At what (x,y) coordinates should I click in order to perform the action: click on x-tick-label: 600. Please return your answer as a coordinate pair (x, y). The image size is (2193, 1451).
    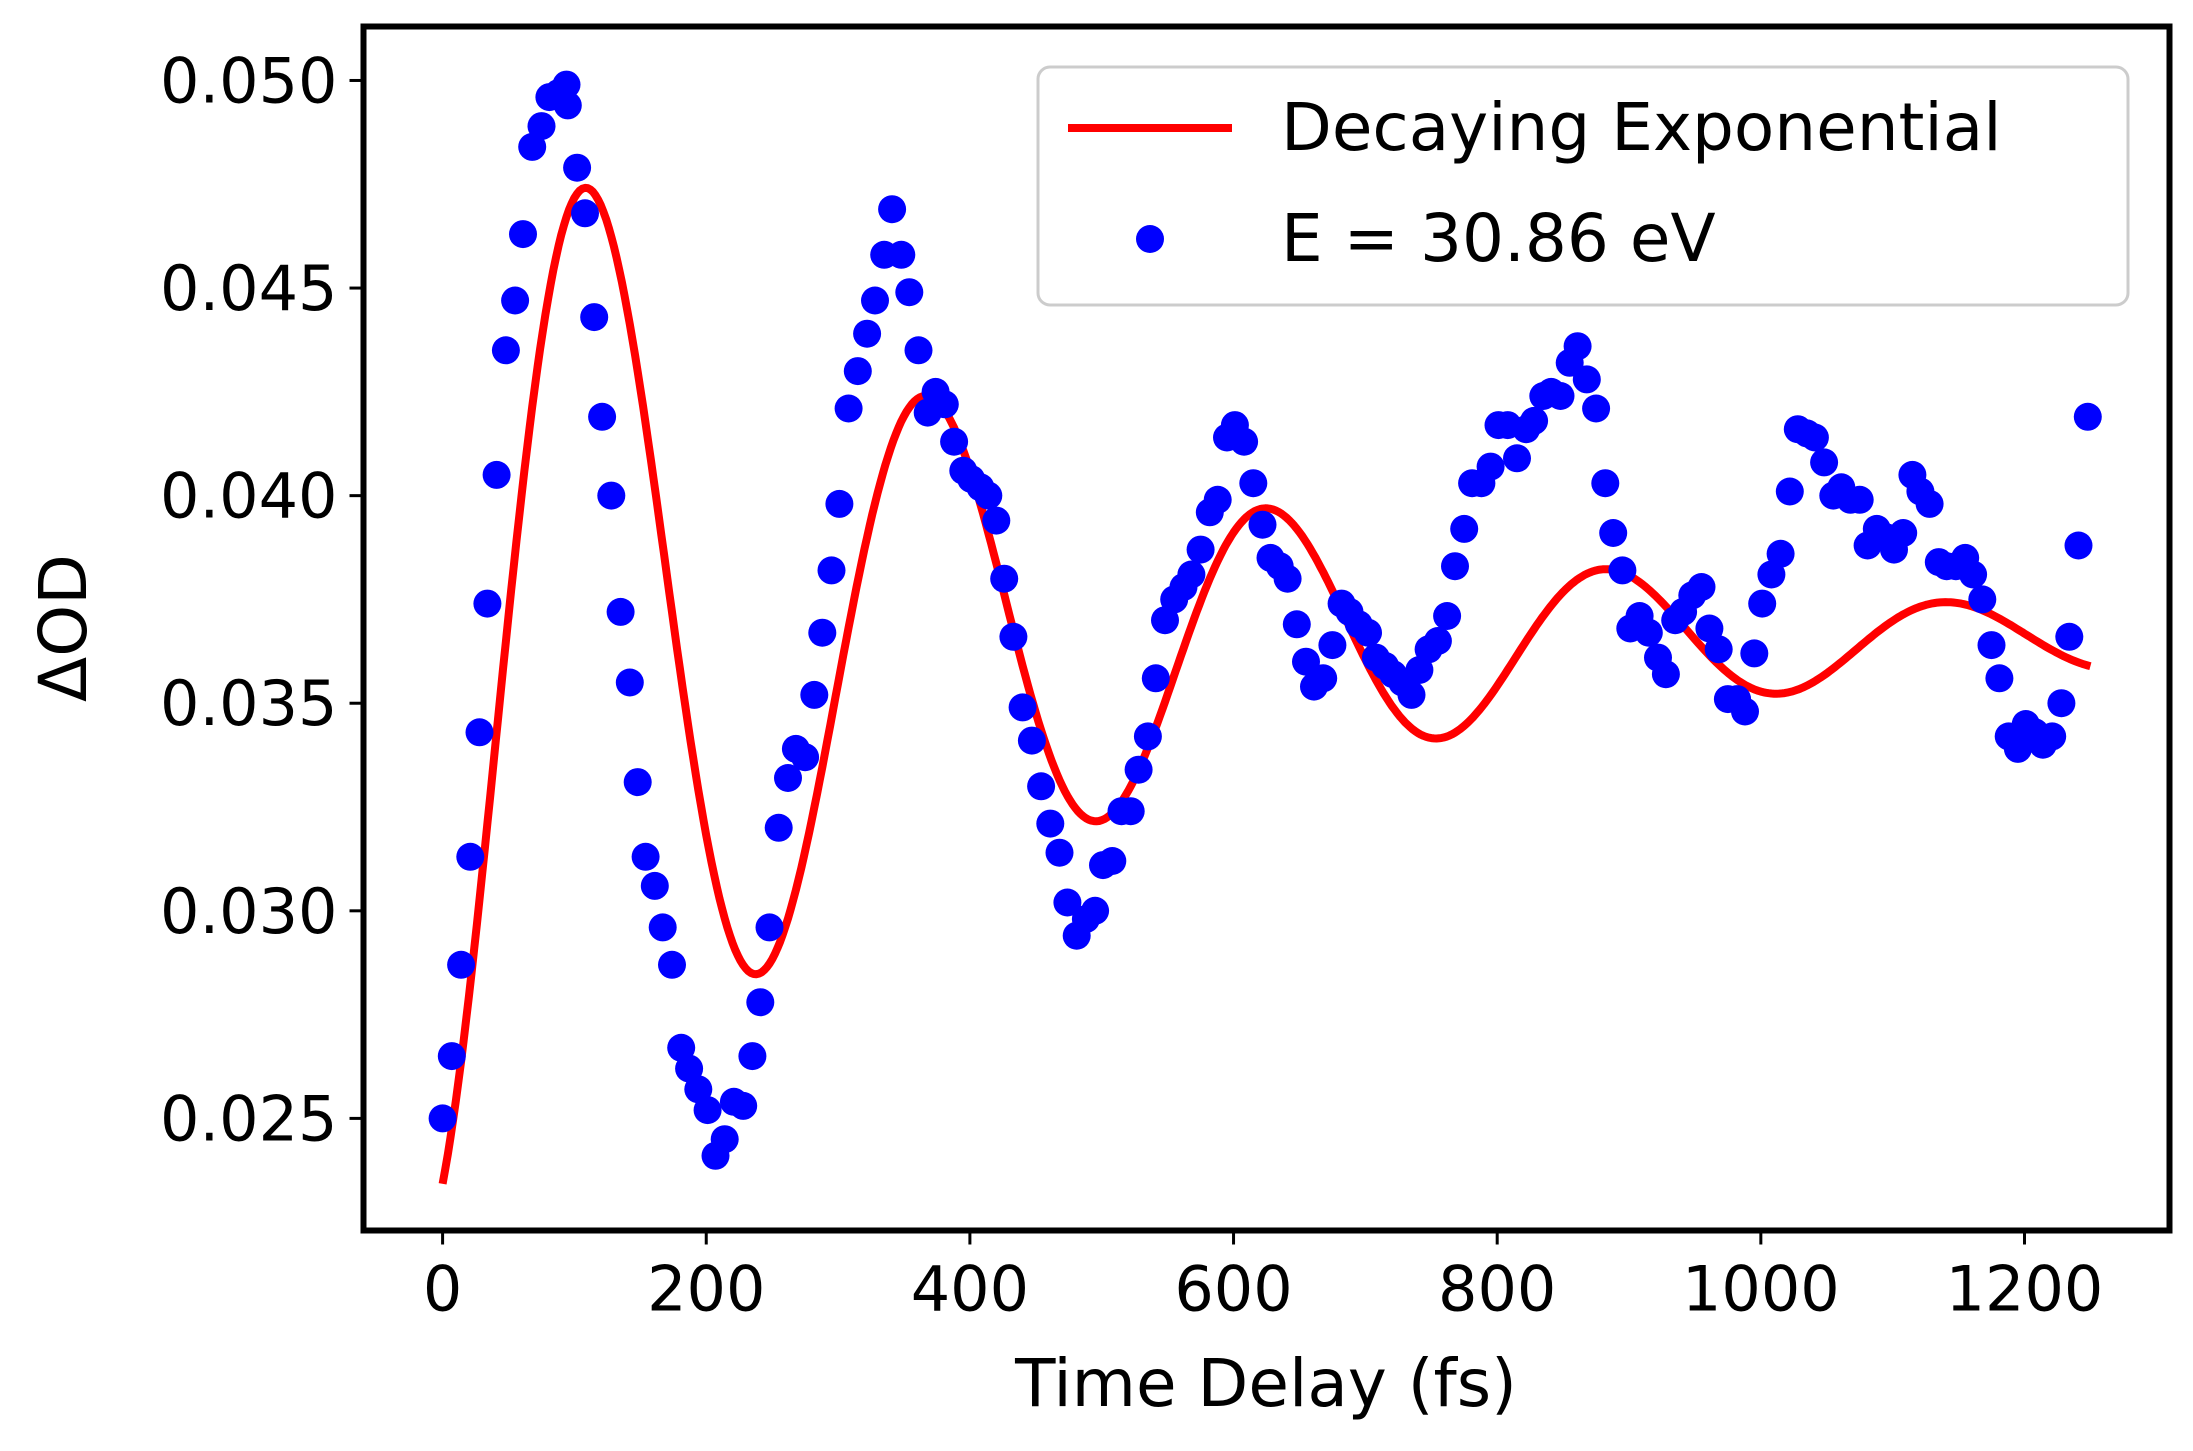
    Looking at the image, I should click on (1233, 1289).